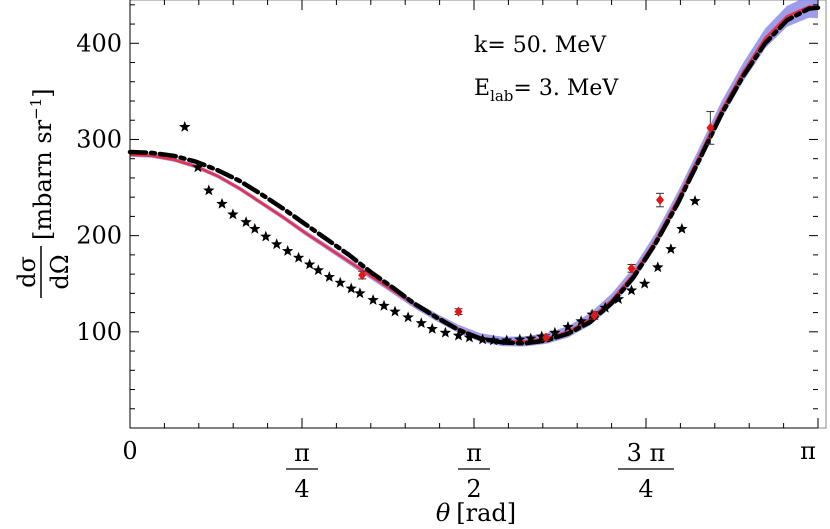 This screenshot has height=529, width=830. I want to click on x-tick-label: 0, so click(129, 451).